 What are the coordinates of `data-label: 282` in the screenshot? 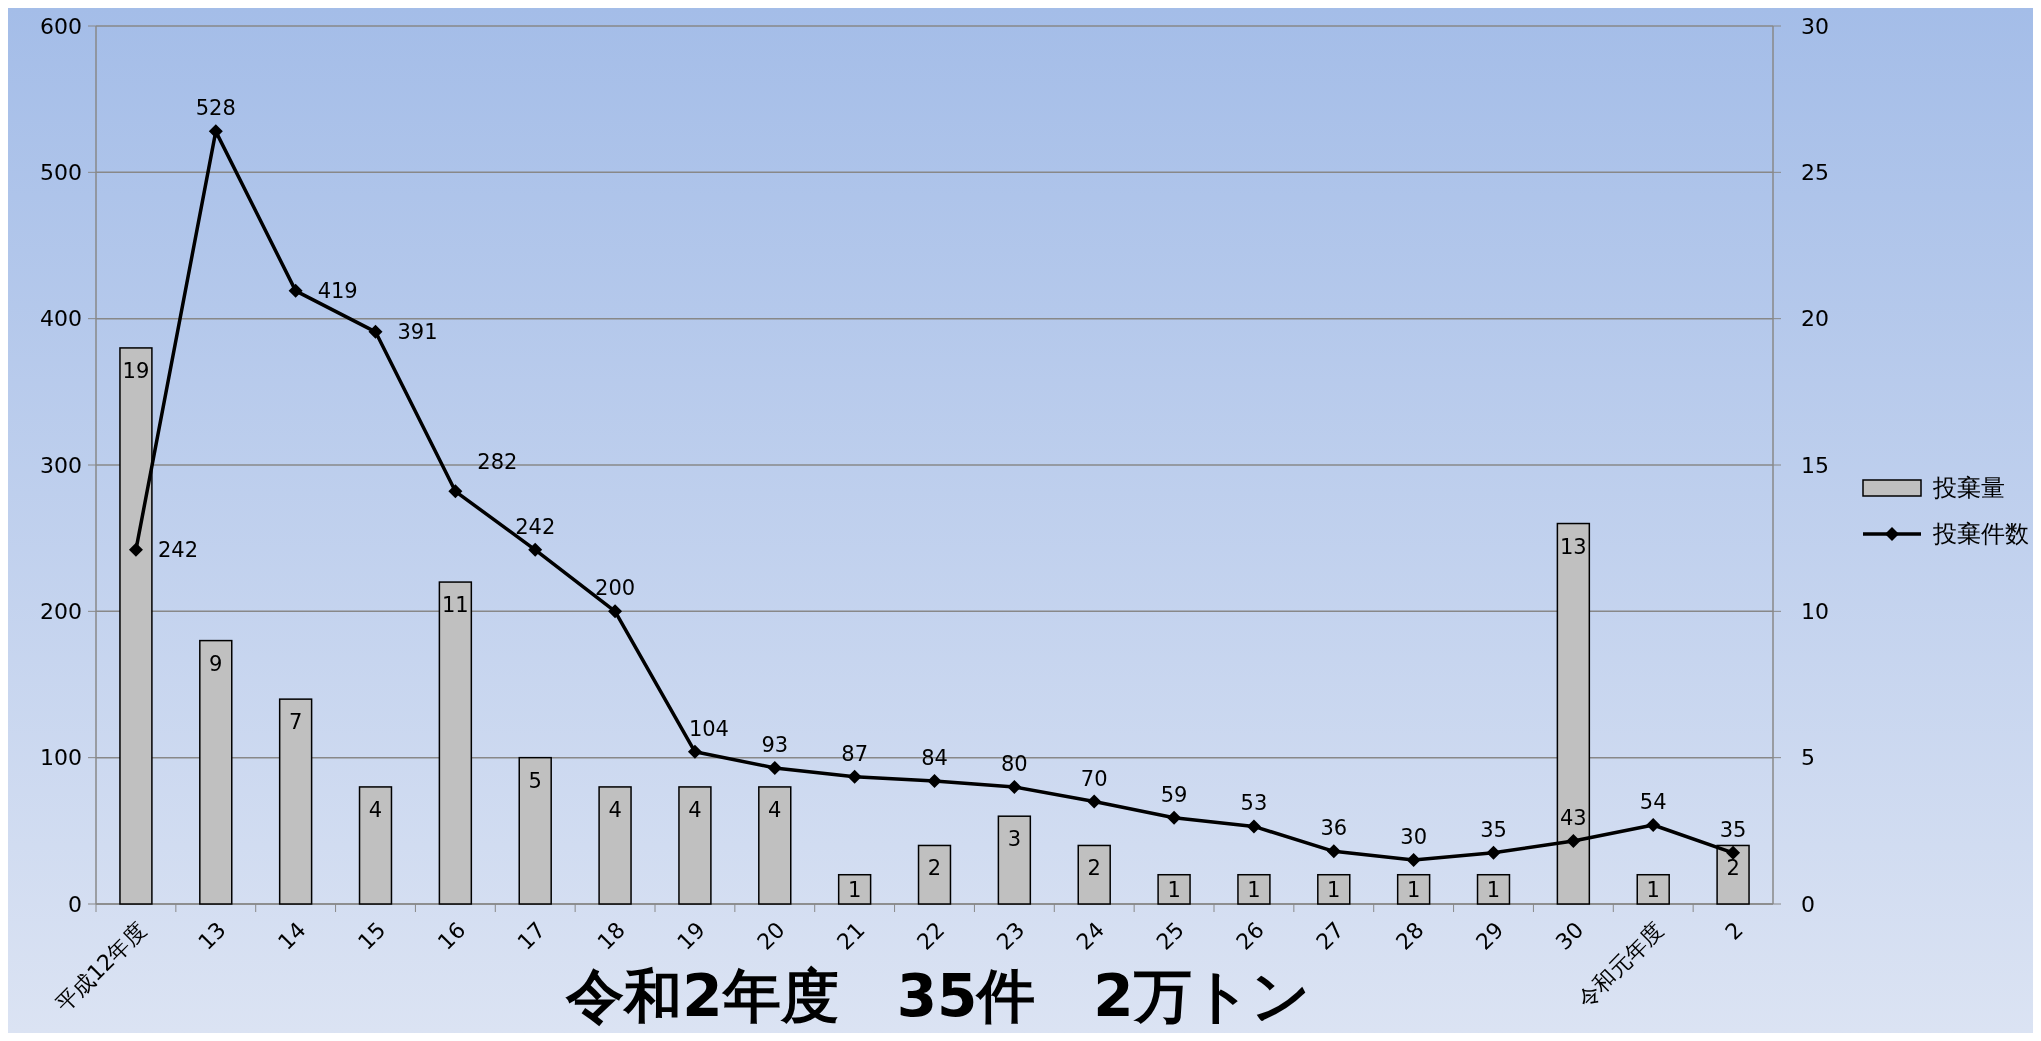 It's located at (497, 462).